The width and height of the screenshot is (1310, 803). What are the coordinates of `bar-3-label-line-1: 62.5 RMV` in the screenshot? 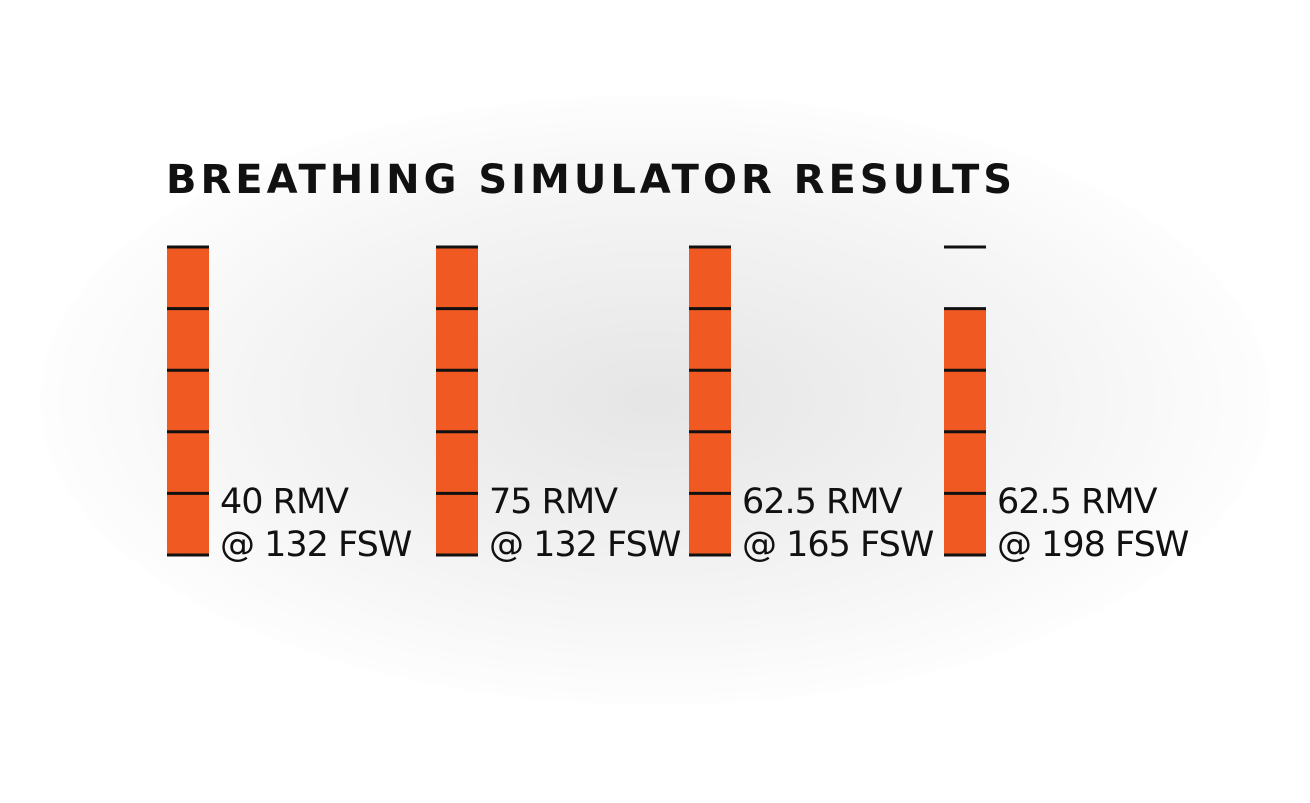 It's located at (822, 502).